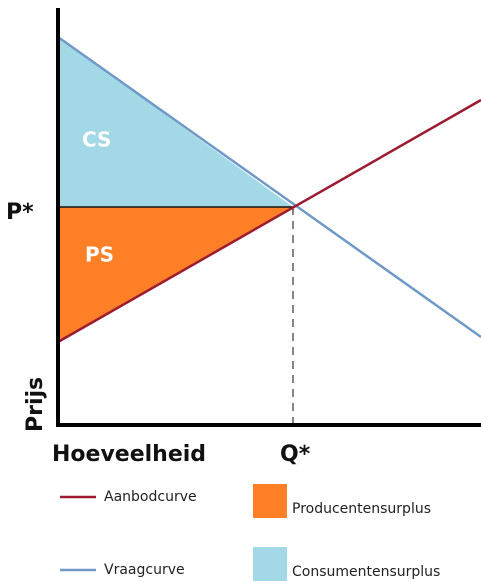  Describe the element at coordinates (20, 212) in the screenshot. I see `price-marker: P*` at that location.